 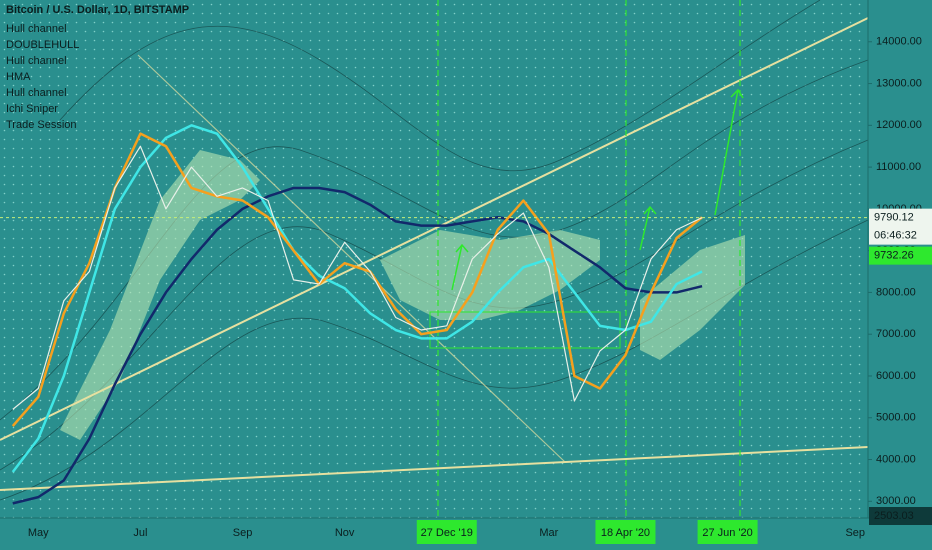 What do you see at coordinates (896, 334) in the screenshot?
I see `y-tick-label: 7000.00` at bounding box center [896, 334].